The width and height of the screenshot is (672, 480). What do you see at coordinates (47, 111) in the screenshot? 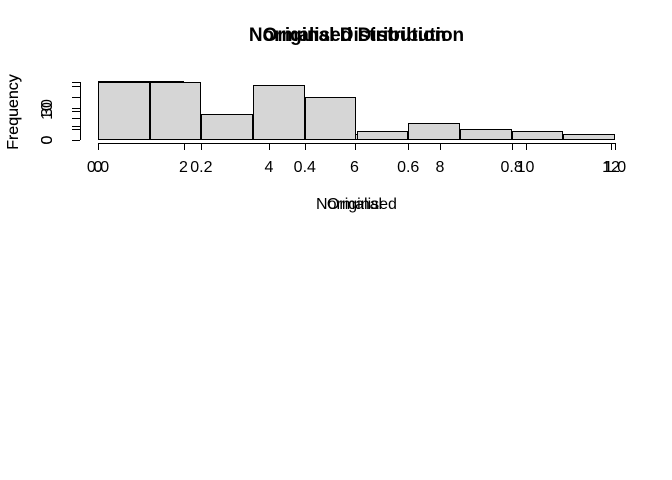
I see `y-tick-label: 10` at bounding box center [47, 111].